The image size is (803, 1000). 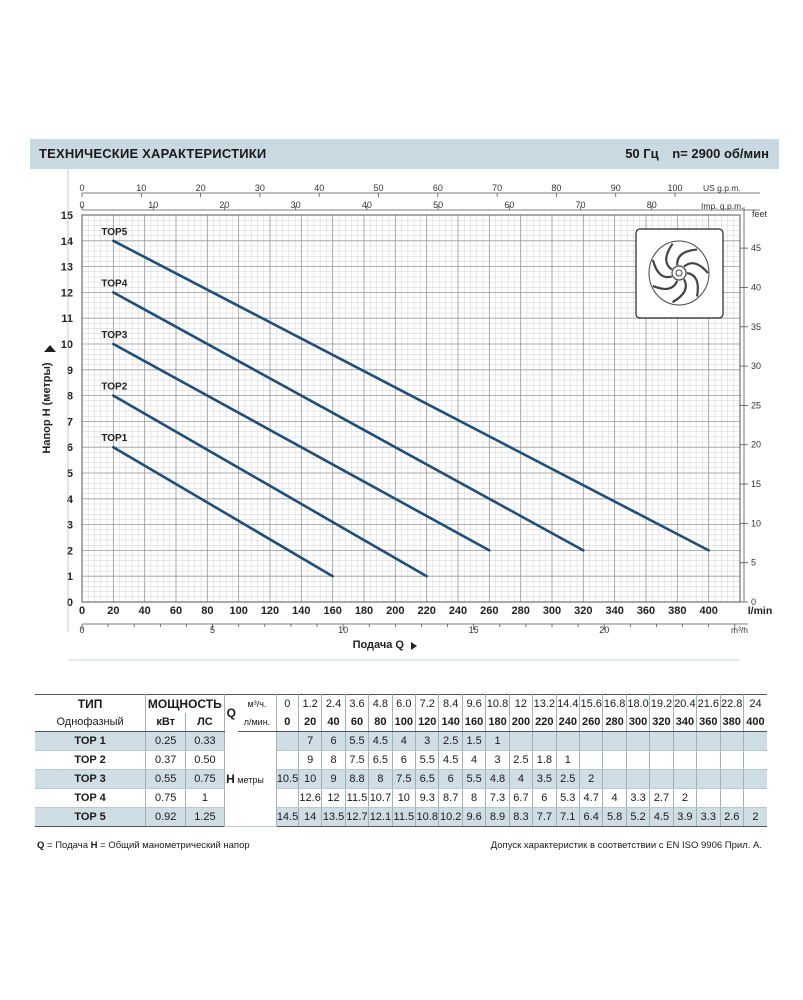 What do you see at coordinates (287, 779) in the screenshot?
I see `head-value: 10.5` at bounding box center [287, 779].